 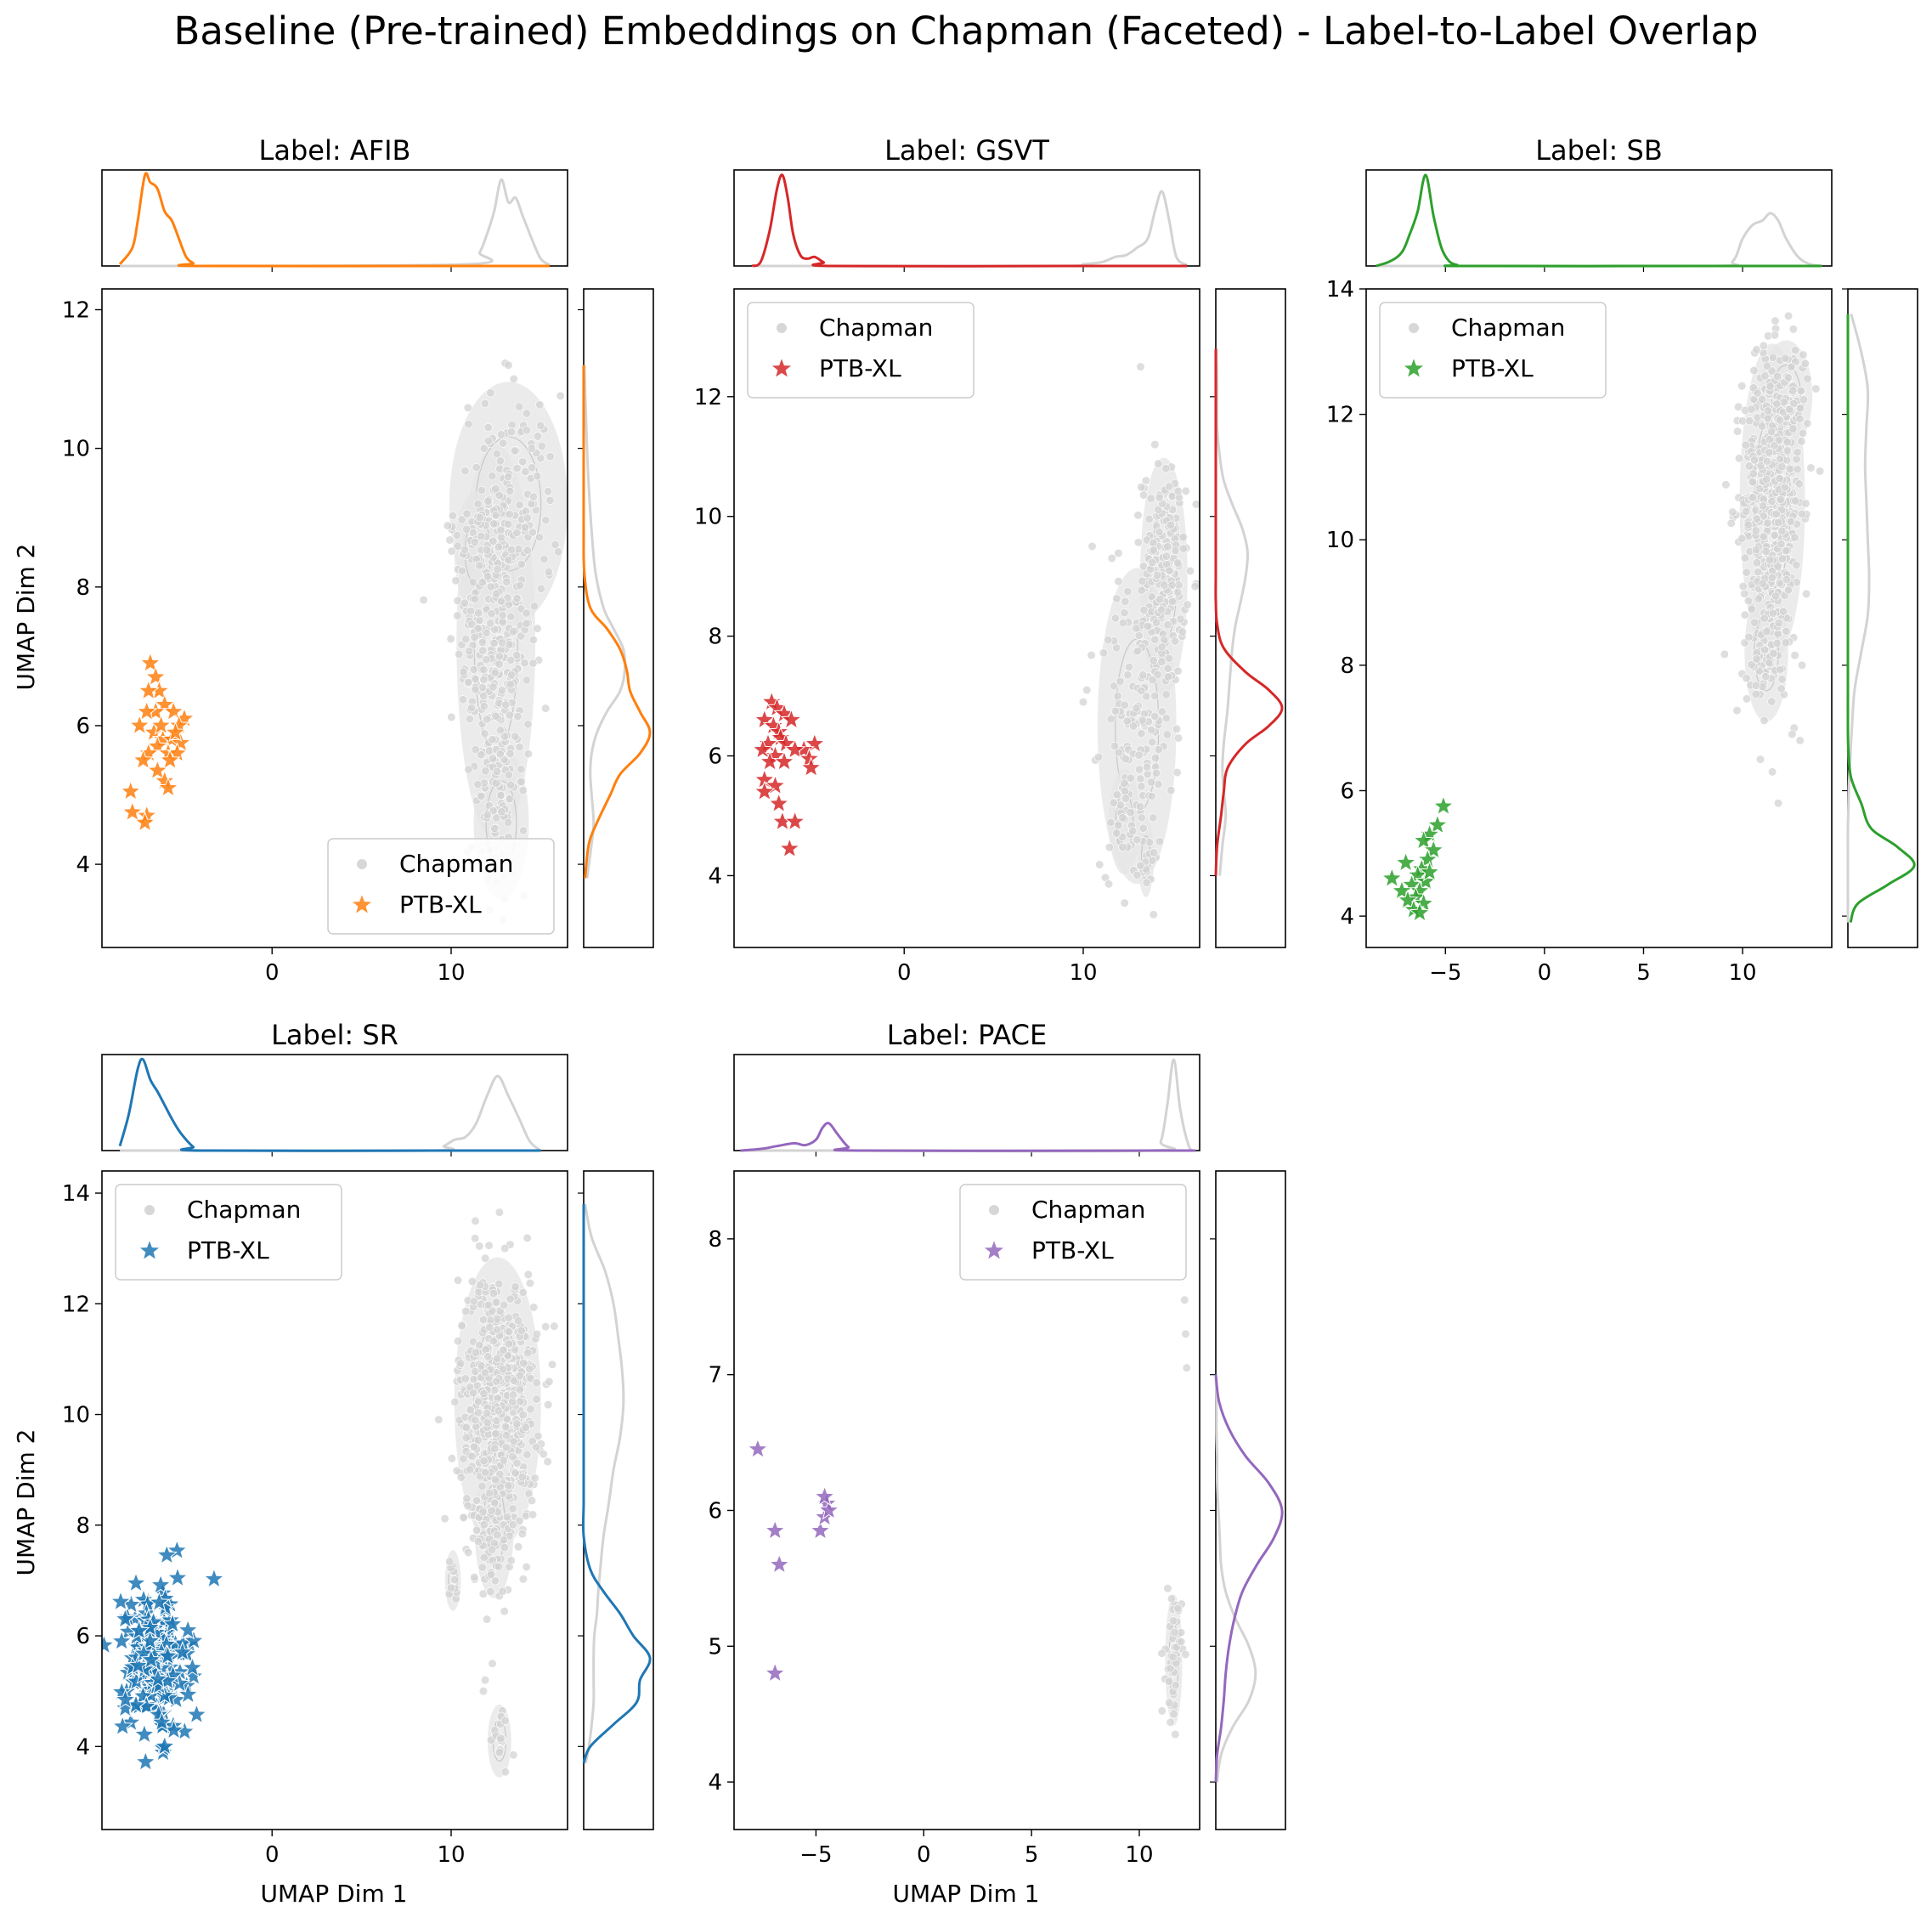 What do you see at coordinates (1599, 221) in the screenshot?
I see `ptbxl-kde-x` at bounding box center [1599, 221].